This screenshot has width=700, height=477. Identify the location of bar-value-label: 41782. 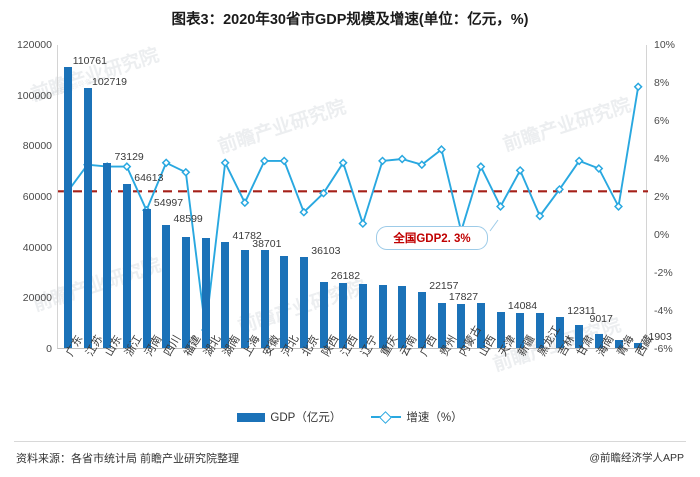
(247, 236).